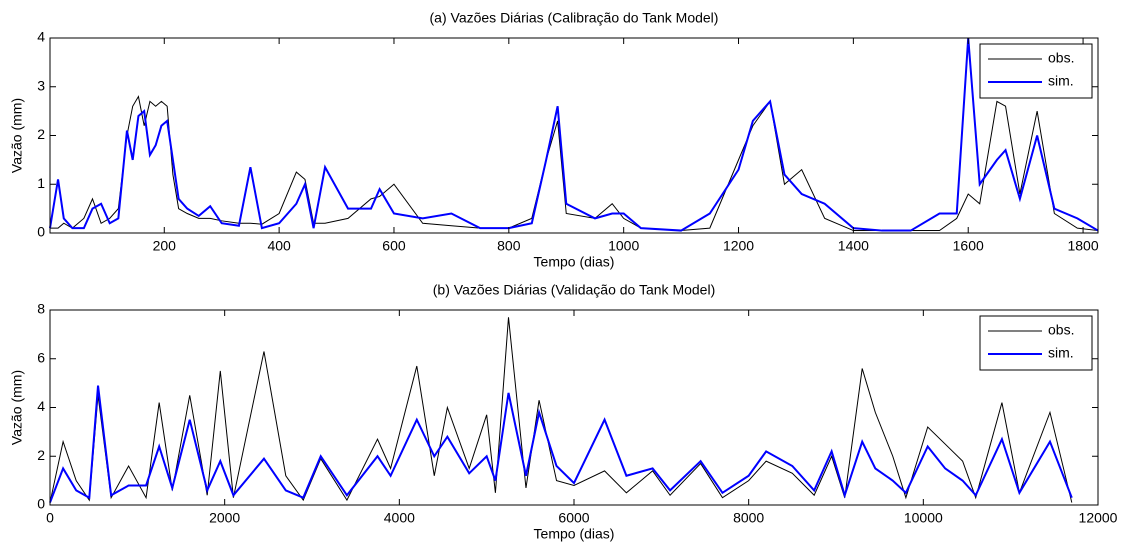  Describe the element at coordinates (748, 518) in the screenshot. I see `x-tick-label: 8000` at that location.